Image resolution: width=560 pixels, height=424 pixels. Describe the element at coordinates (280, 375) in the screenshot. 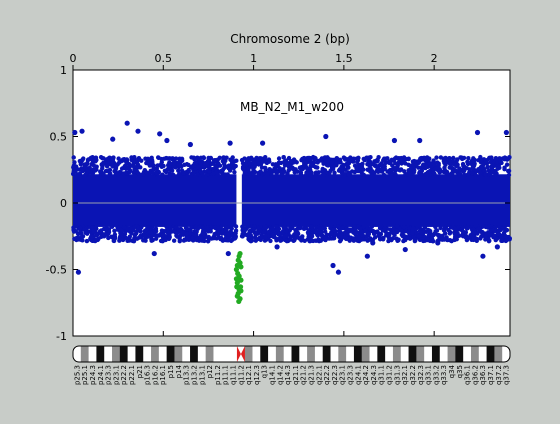

I see `band-label: q14.2` at that location.